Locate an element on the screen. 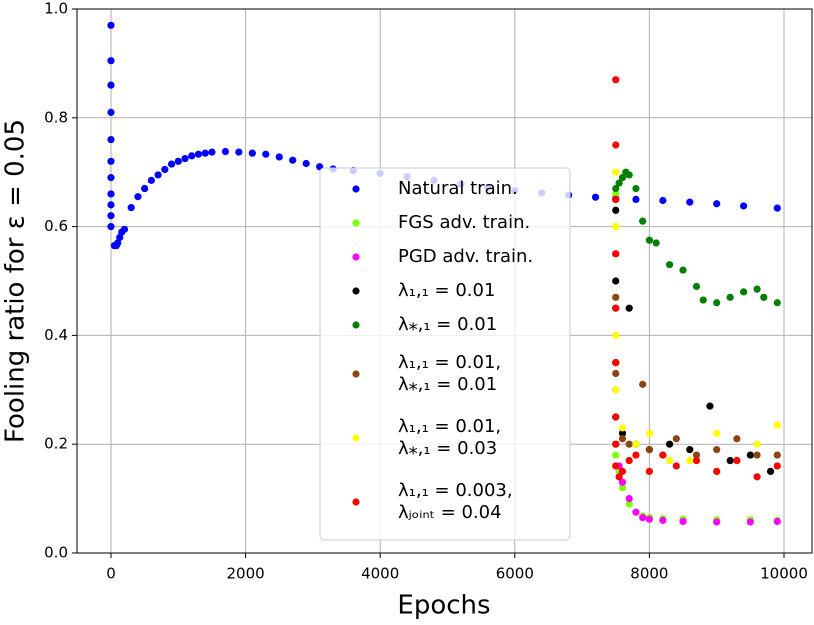  legend-label: λ₁,₁ = 0.01, λ⁎,₁ = 0.03 is located at coordinates (449, 437).